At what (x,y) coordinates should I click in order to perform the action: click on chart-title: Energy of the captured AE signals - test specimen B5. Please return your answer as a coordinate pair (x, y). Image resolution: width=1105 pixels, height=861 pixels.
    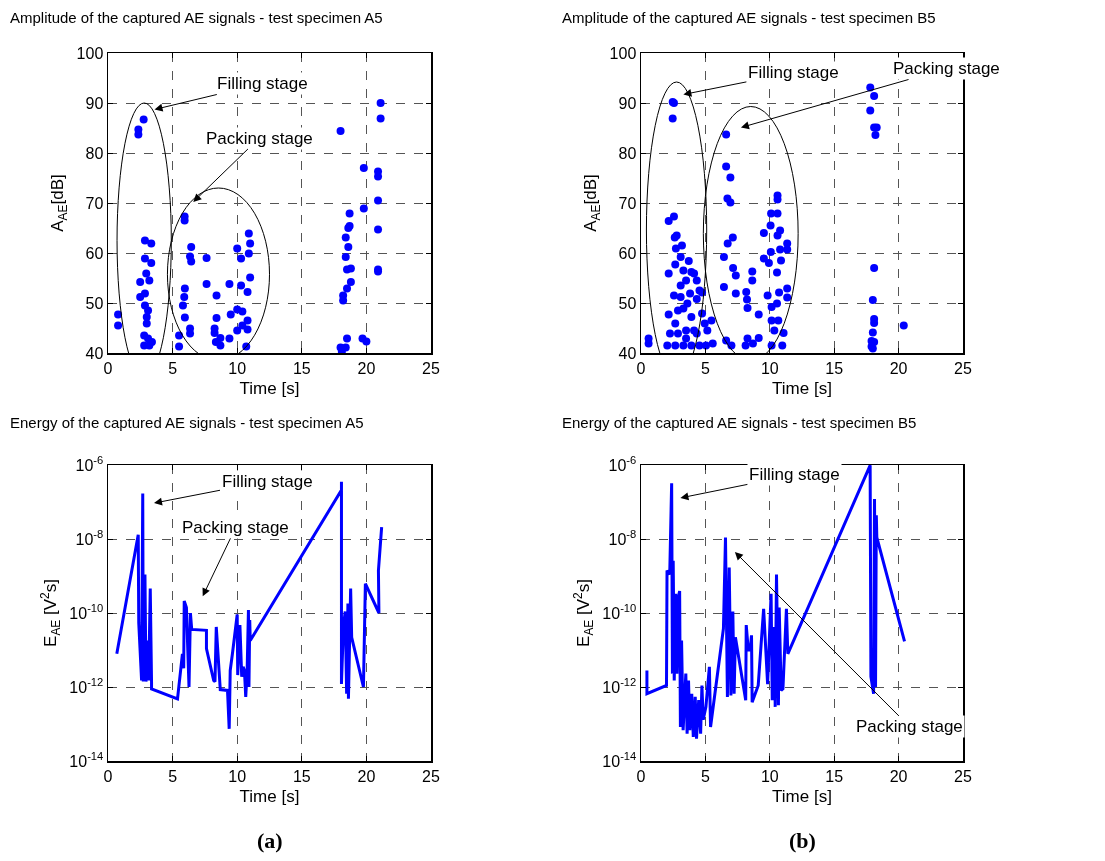
    Looking at the image, I should click on (739, 423).